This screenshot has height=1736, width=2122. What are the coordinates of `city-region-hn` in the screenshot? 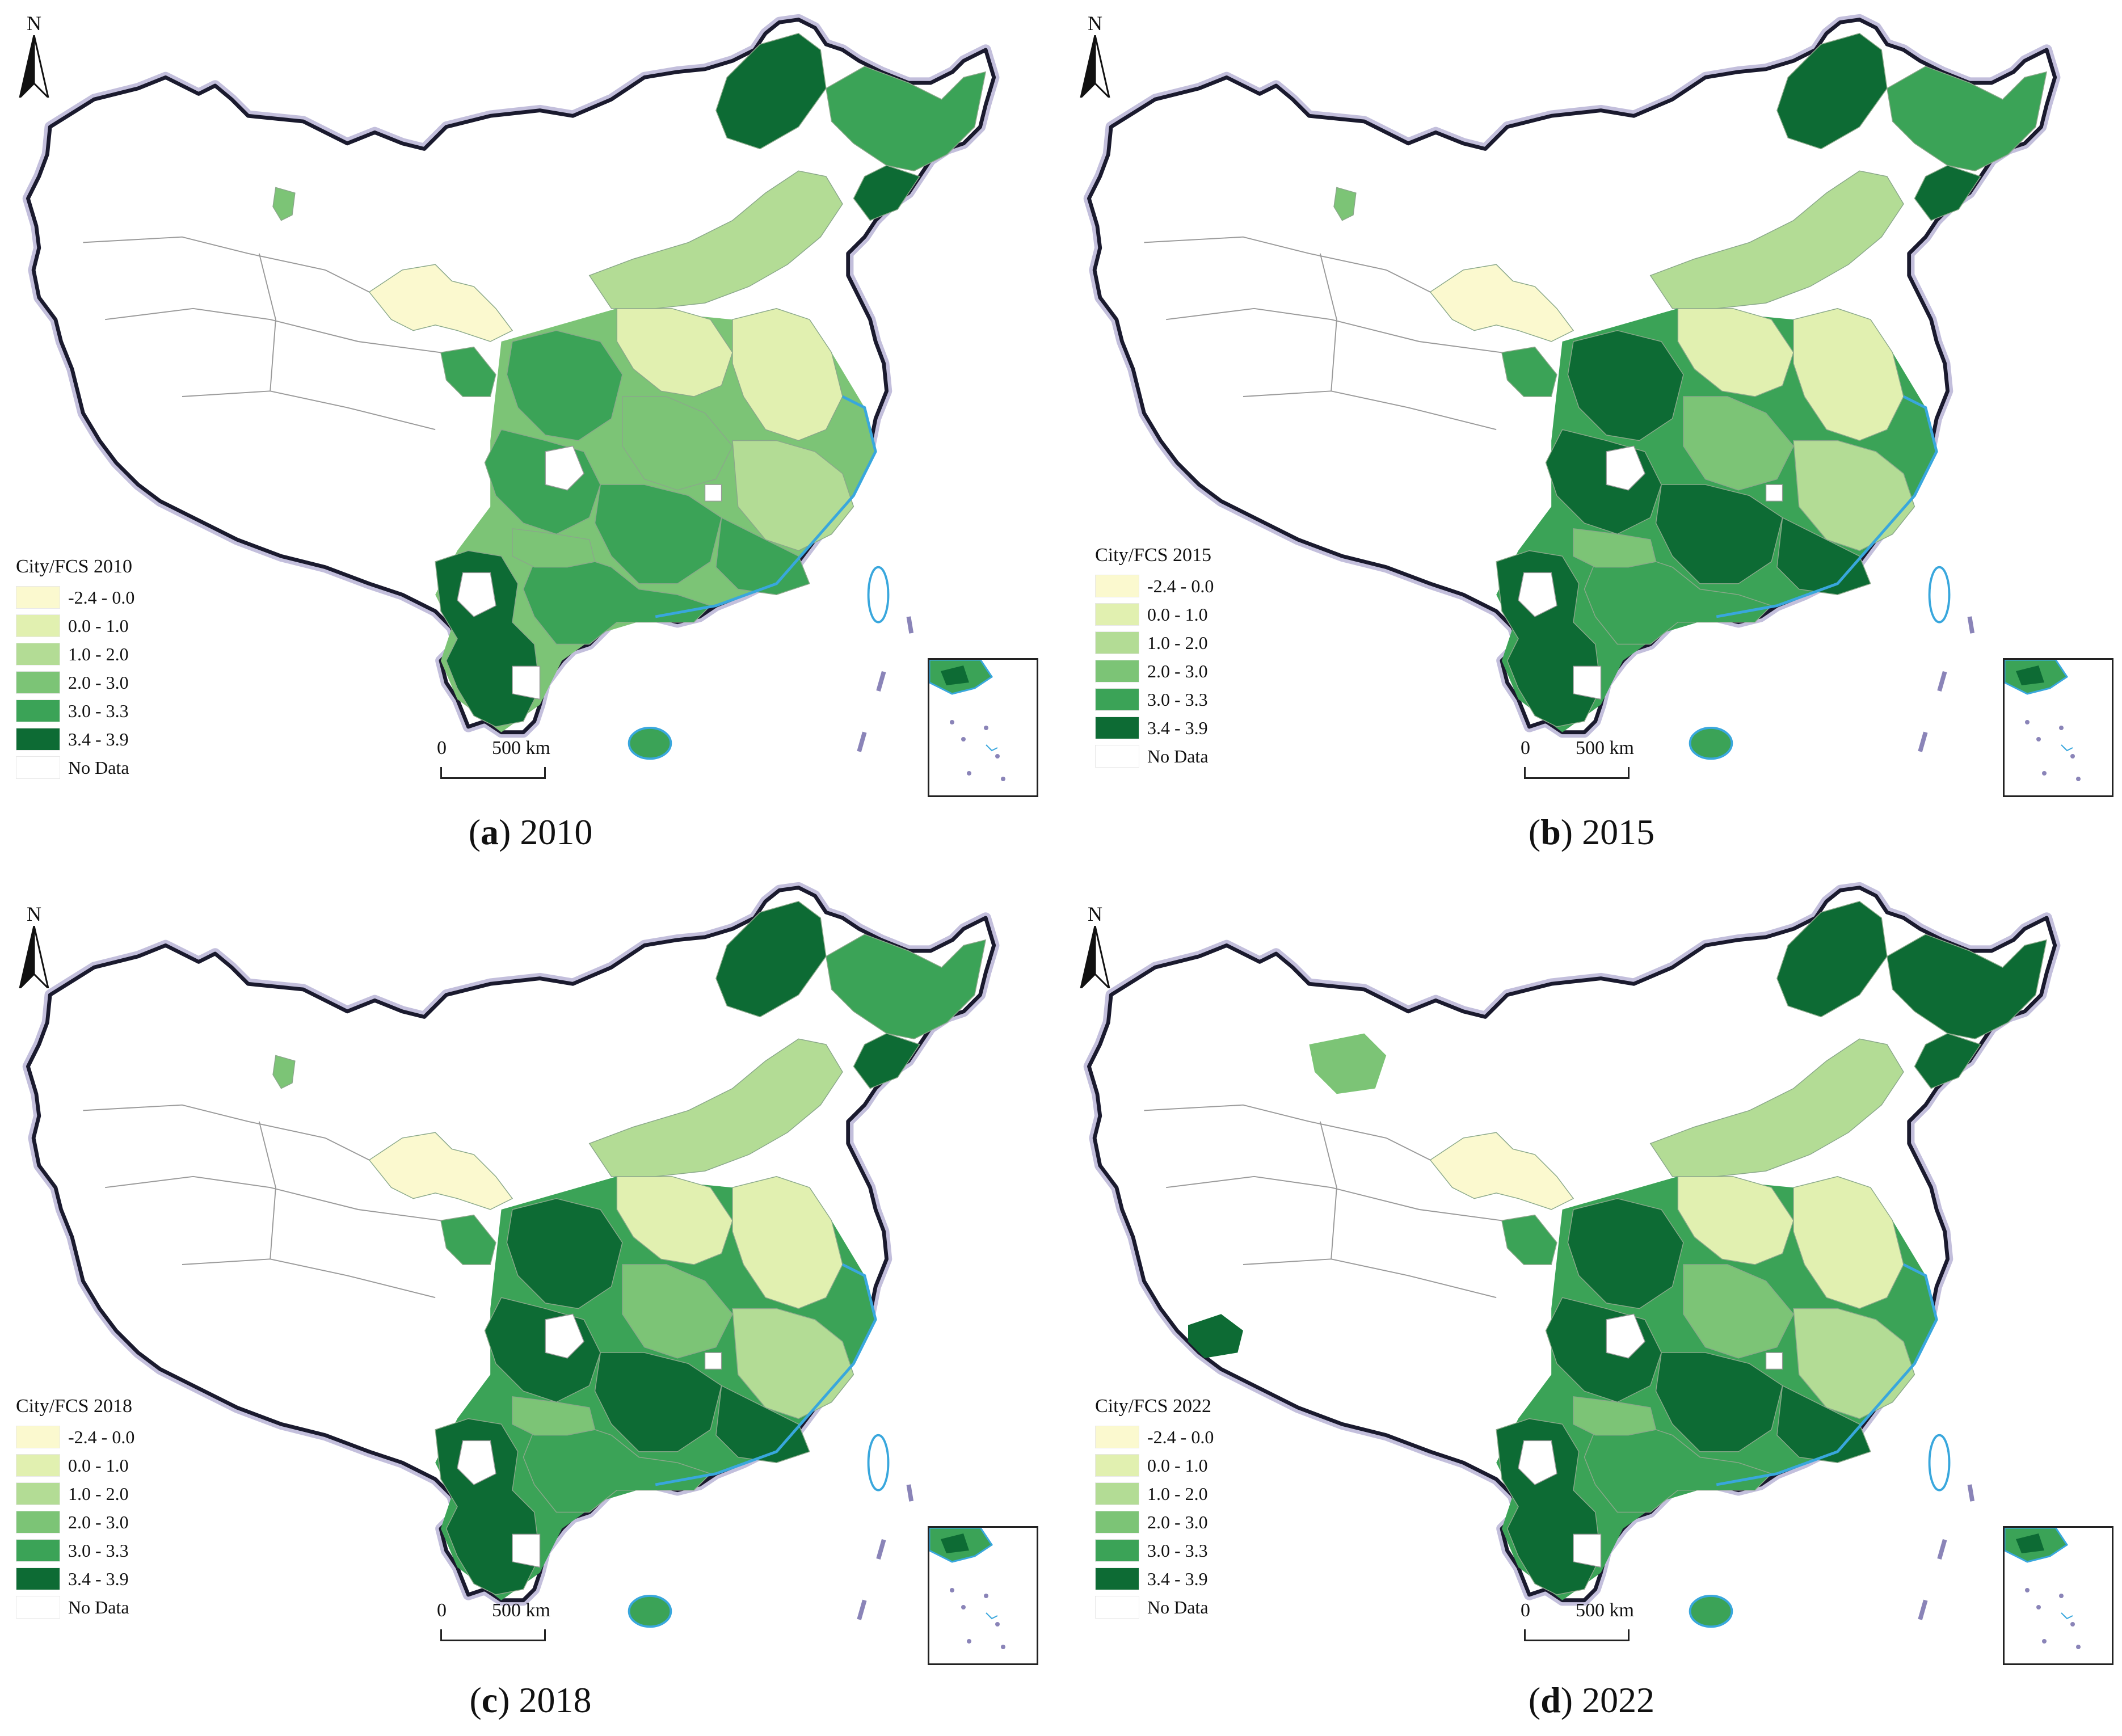 It's located at (658, 1402).